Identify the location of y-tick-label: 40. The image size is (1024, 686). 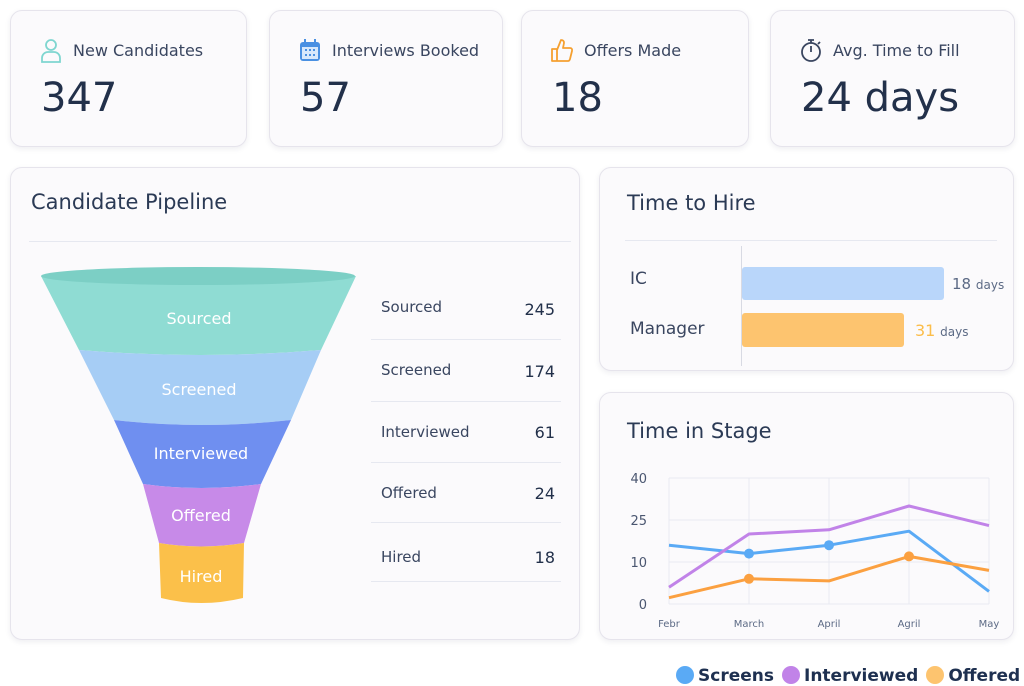
(638, 479).